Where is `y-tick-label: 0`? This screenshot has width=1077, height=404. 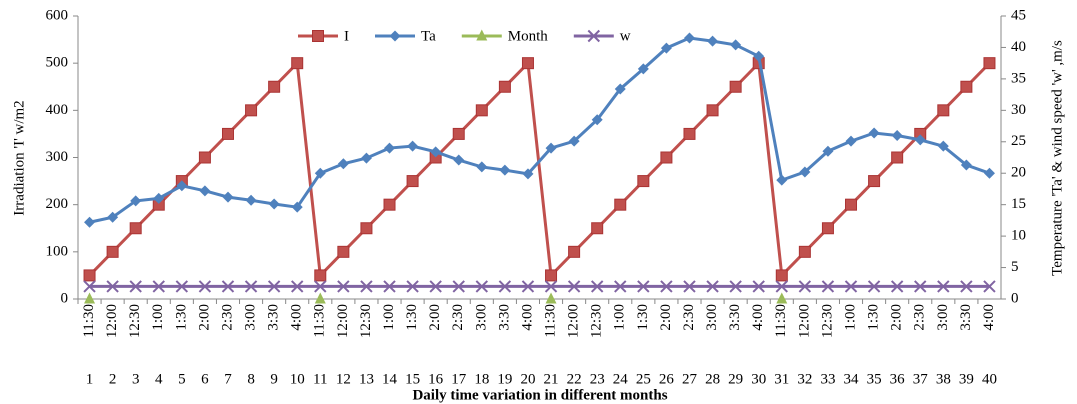
y-tick-label: 0 is located at coordinates (65, 298).